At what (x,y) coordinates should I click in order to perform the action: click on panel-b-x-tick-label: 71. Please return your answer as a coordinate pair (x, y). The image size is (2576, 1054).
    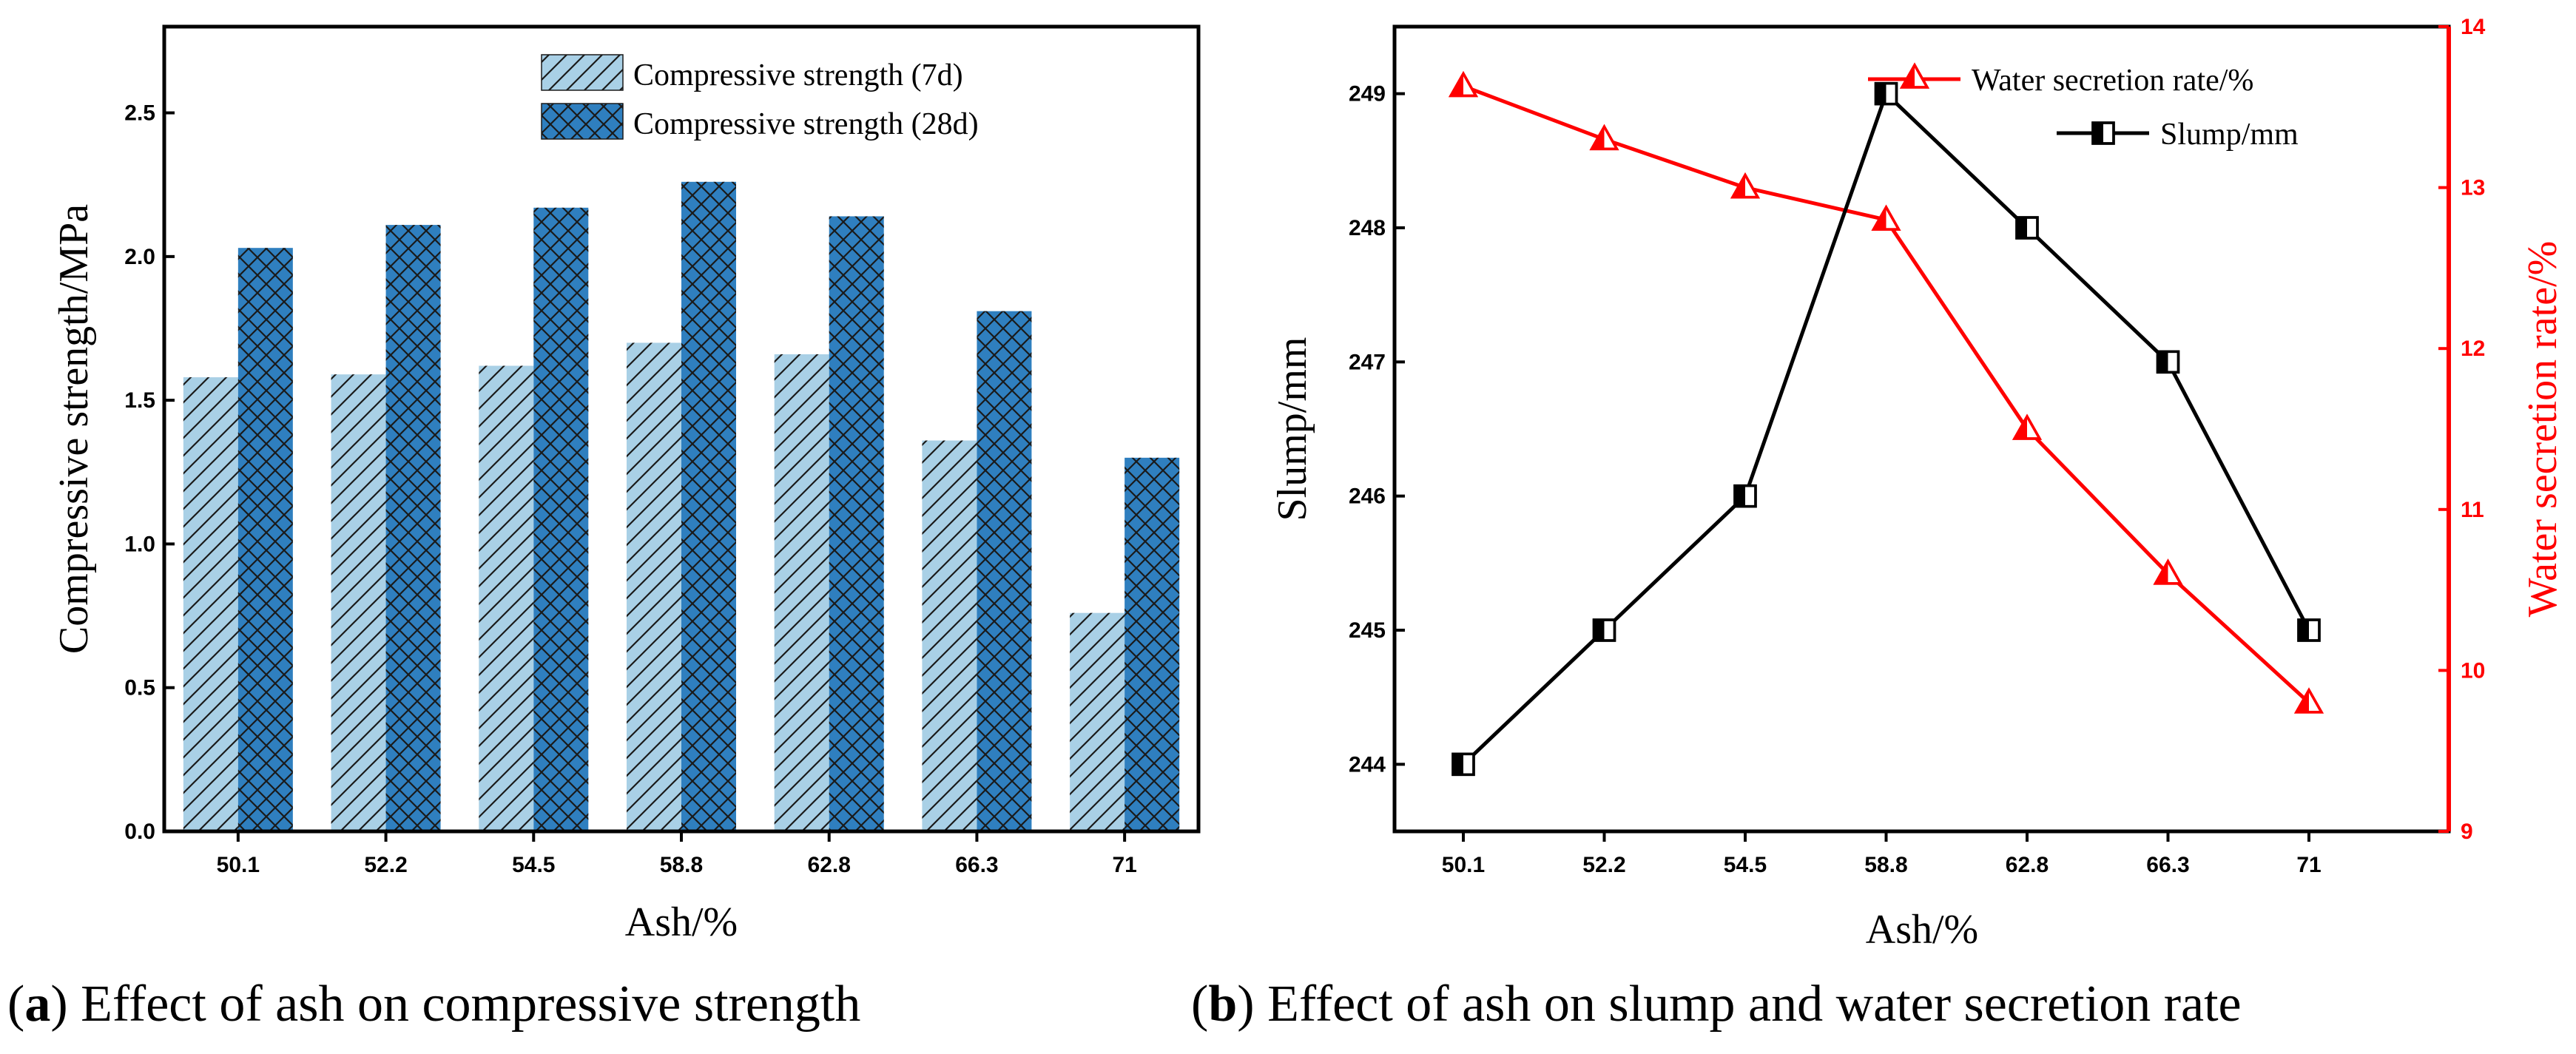
    Looking at the image, I should click on (2308, 865).